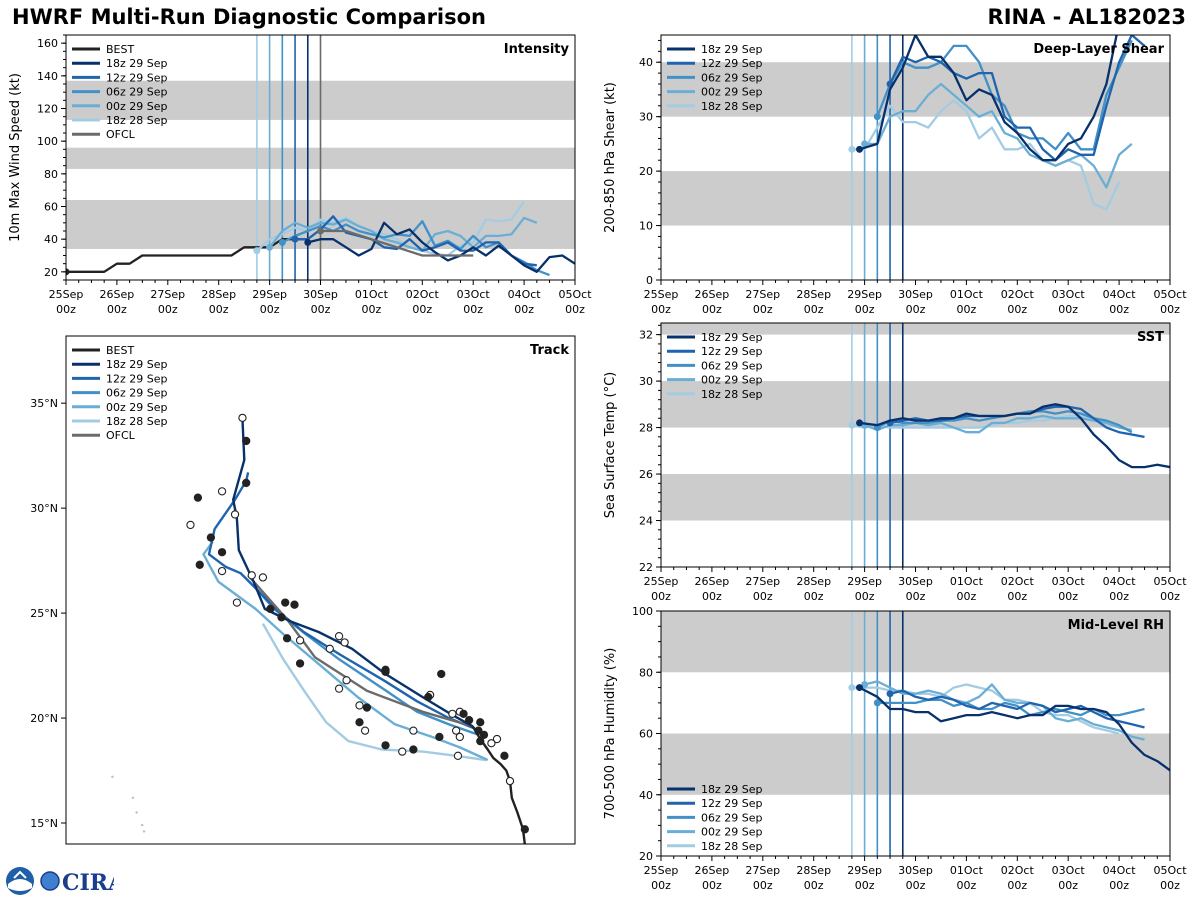  What do you see at coordinates (51, 207) in the screenshot?
I see `intensity-ytick-label: 60` at bounding box center [51, 207].